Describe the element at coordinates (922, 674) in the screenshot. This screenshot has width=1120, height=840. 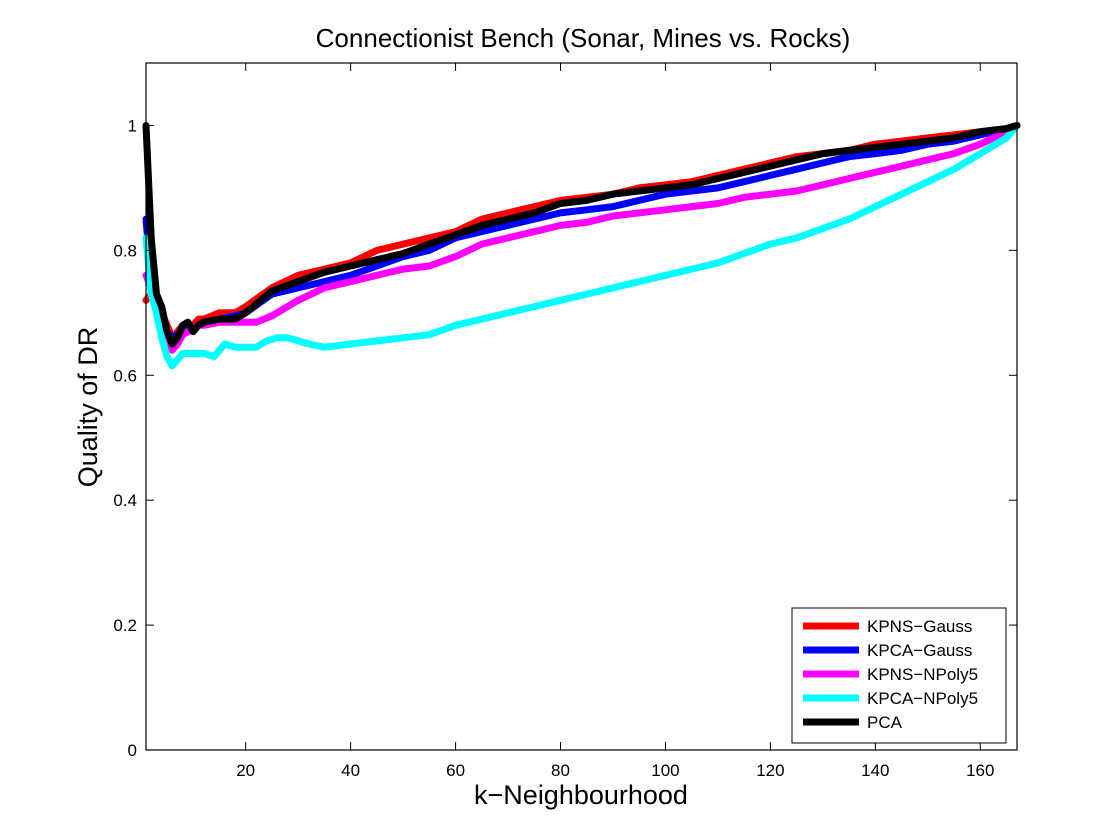
I see `legend-label: KPNS−NPoly5` at that location.